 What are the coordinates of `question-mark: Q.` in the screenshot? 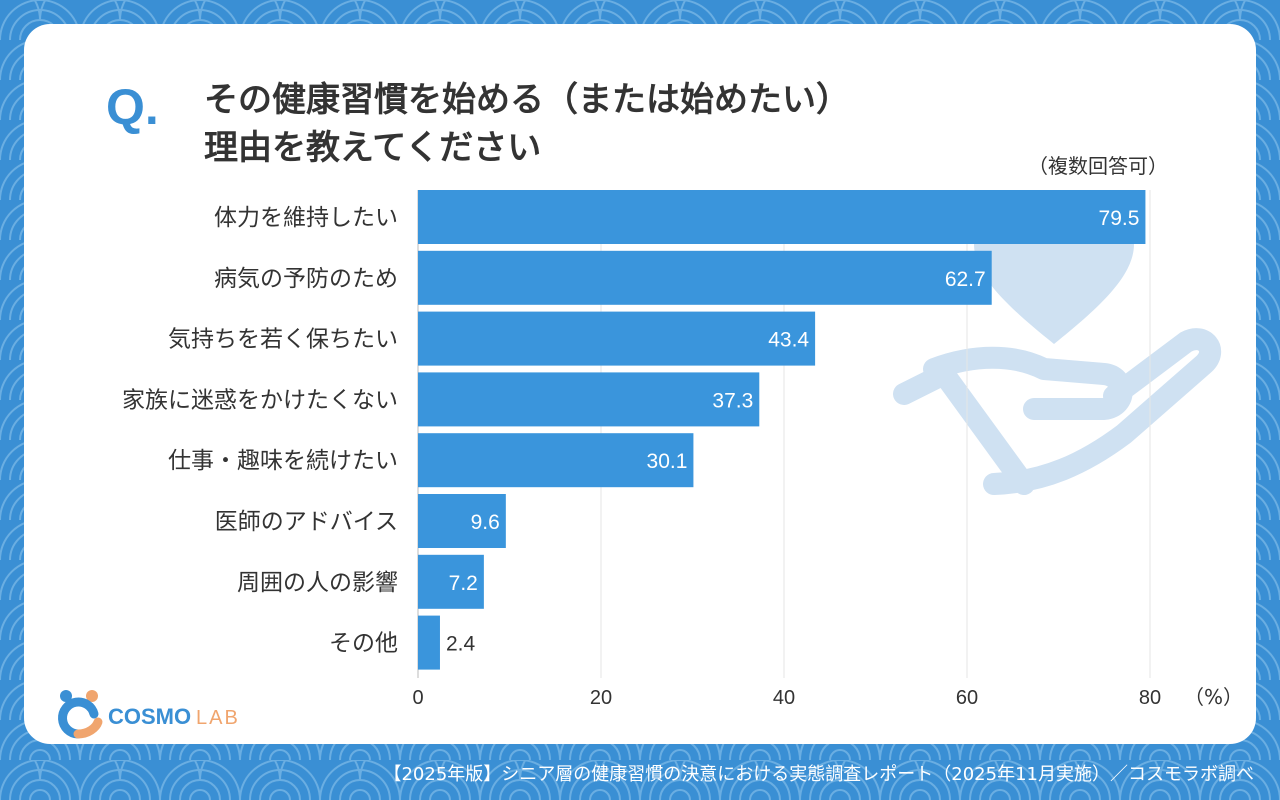 It's located at (132, 107).